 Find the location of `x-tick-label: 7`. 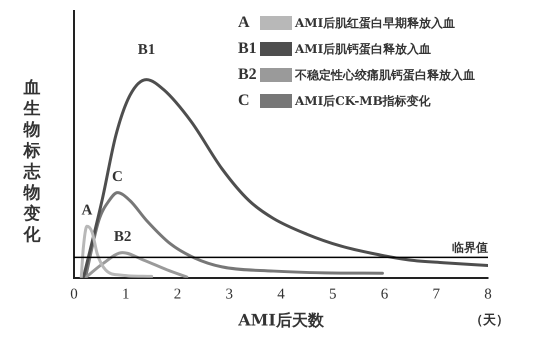

x-tick-label: 7 is located at coordinates (436, 294).